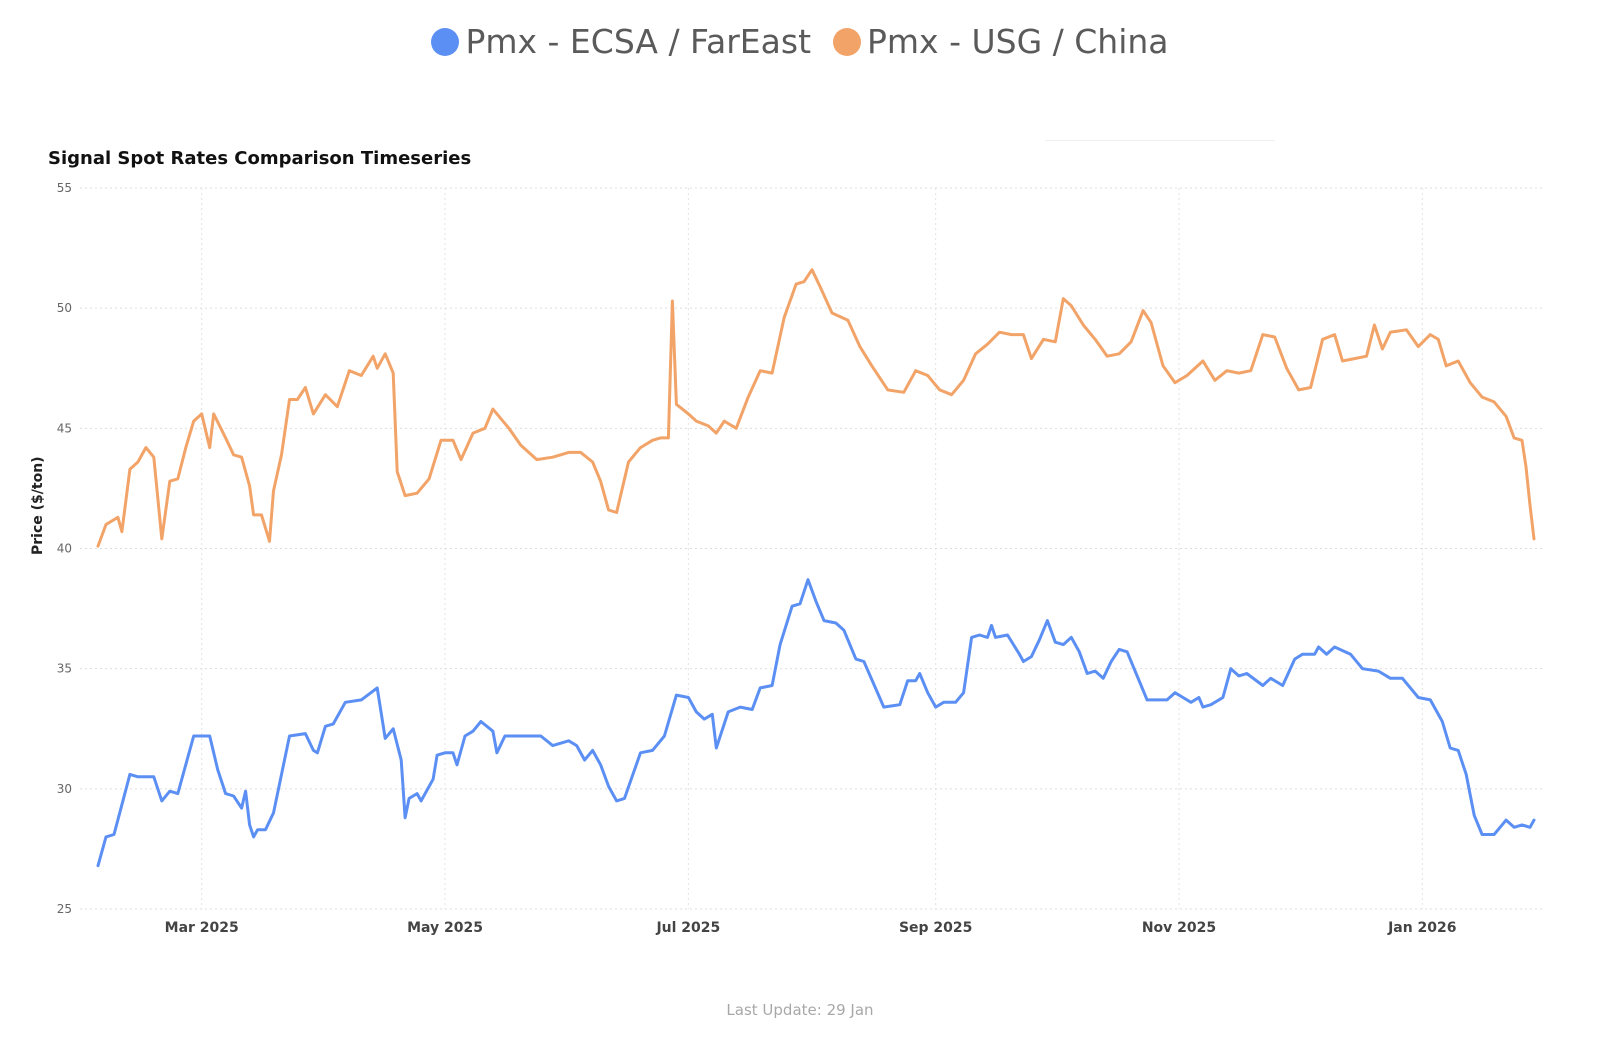 This screenshot has height=1050, width=1600. I want to click on x-tick-label: Mar 2025, so click(202, 928).